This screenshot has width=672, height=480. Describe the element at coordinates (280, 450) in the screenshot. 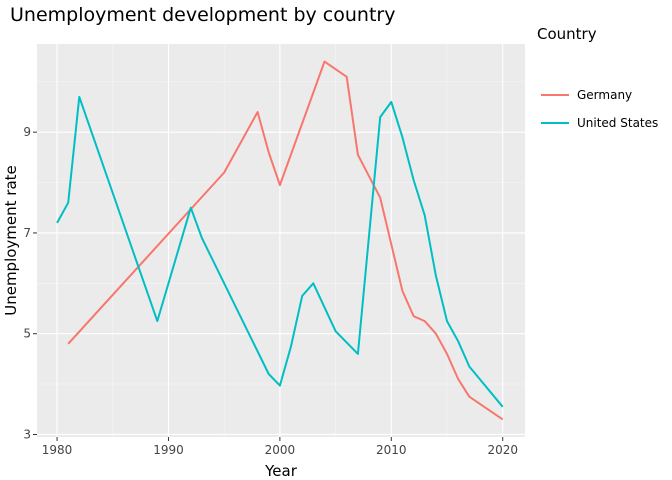

I see `x-tick-label: 2000` at that location.